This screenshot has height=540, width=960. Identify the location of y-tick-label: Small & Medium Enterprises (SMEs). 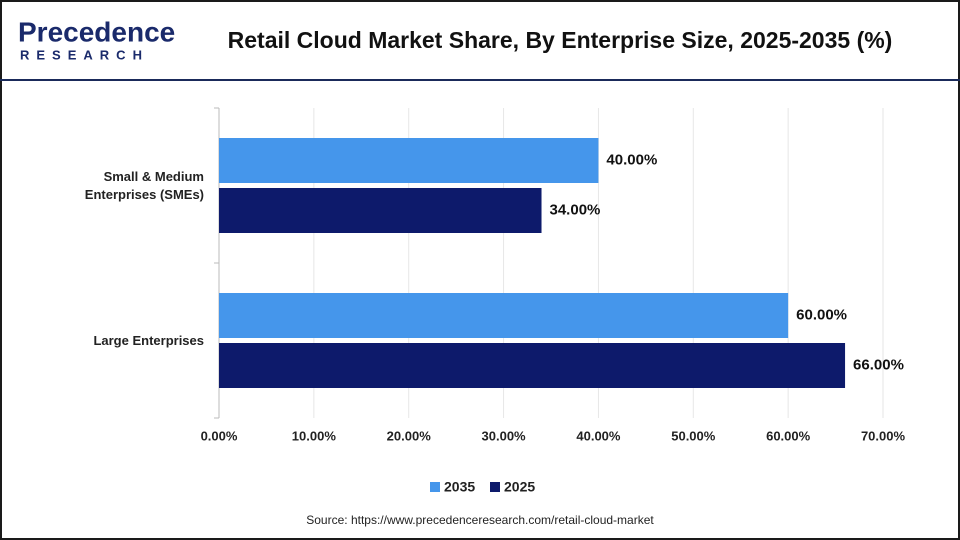
(144, 185).